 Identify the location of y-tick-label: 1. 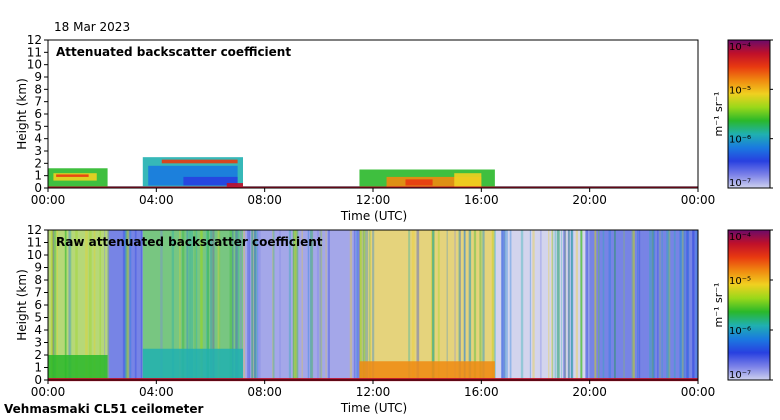
(38, 368).